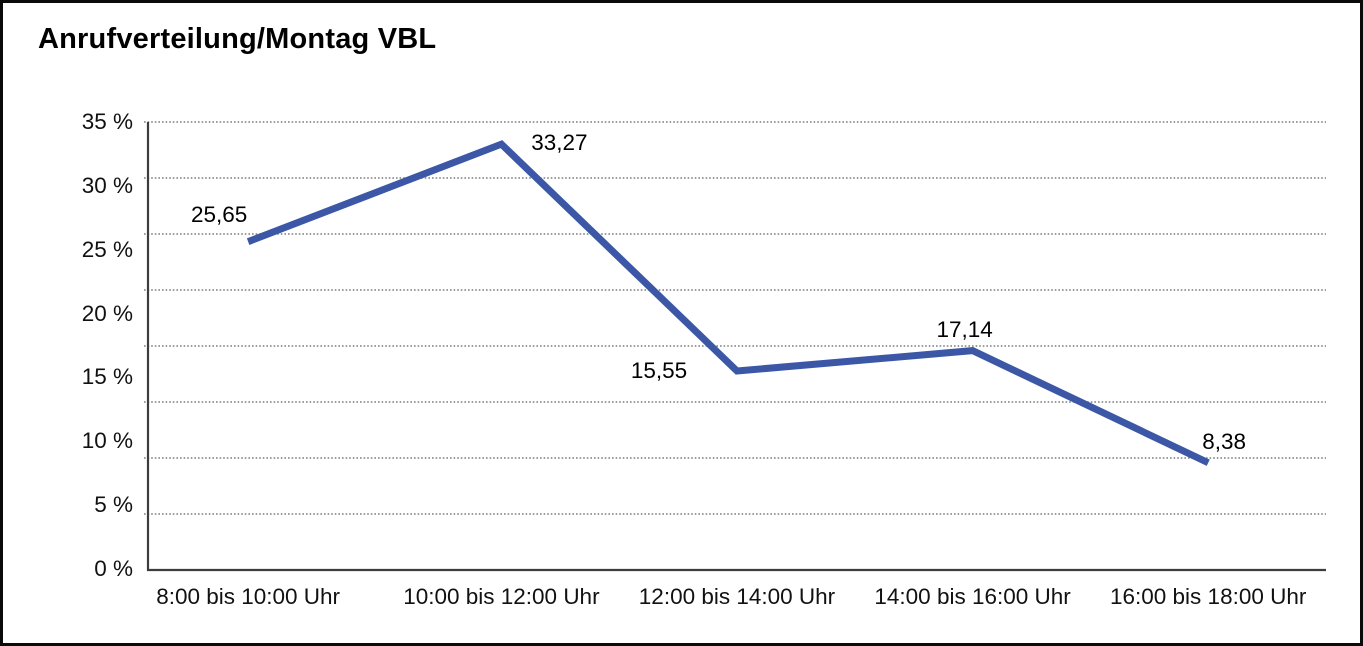 This screenshot has width=1363, height=646. I want to click on value-label: 17,14, so click(964, 329).